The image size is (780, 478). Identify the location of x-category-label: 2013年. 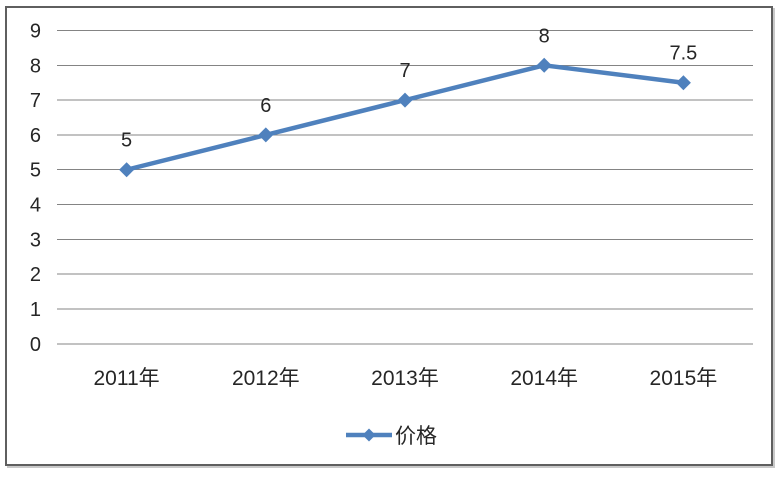
(405, 378).